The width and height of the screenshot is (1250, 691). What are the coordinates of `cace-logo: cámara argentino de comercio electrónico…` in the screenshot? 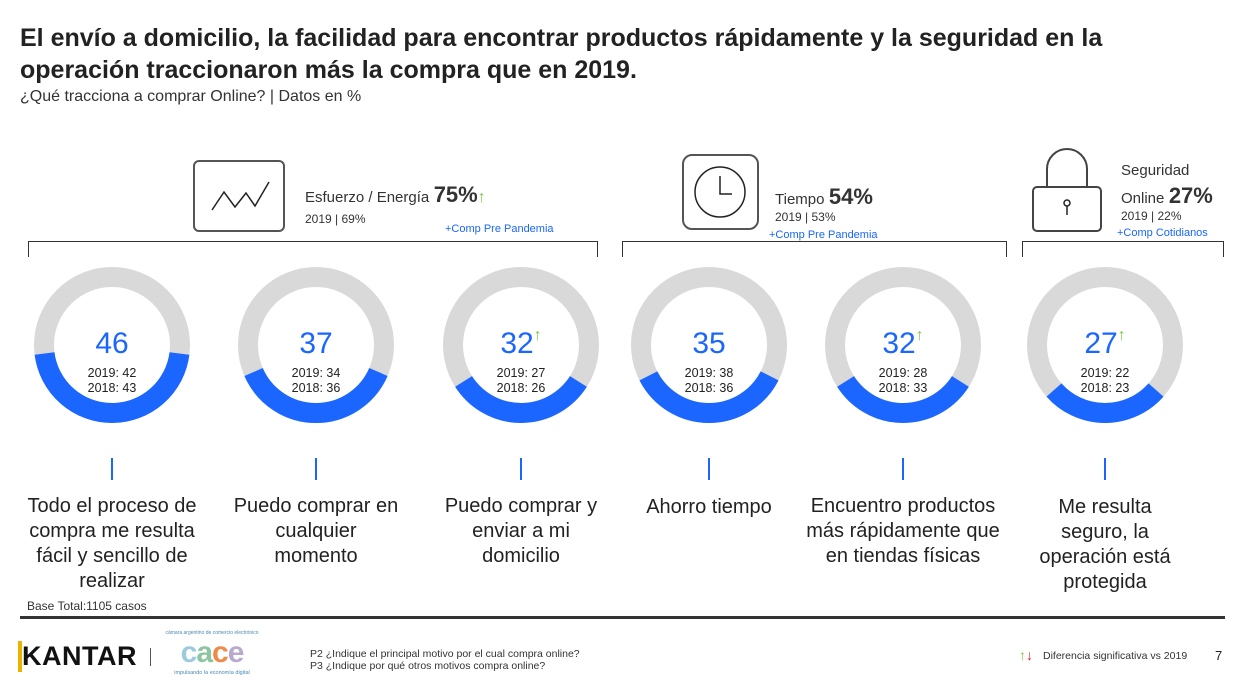 It's located at (212, 656).